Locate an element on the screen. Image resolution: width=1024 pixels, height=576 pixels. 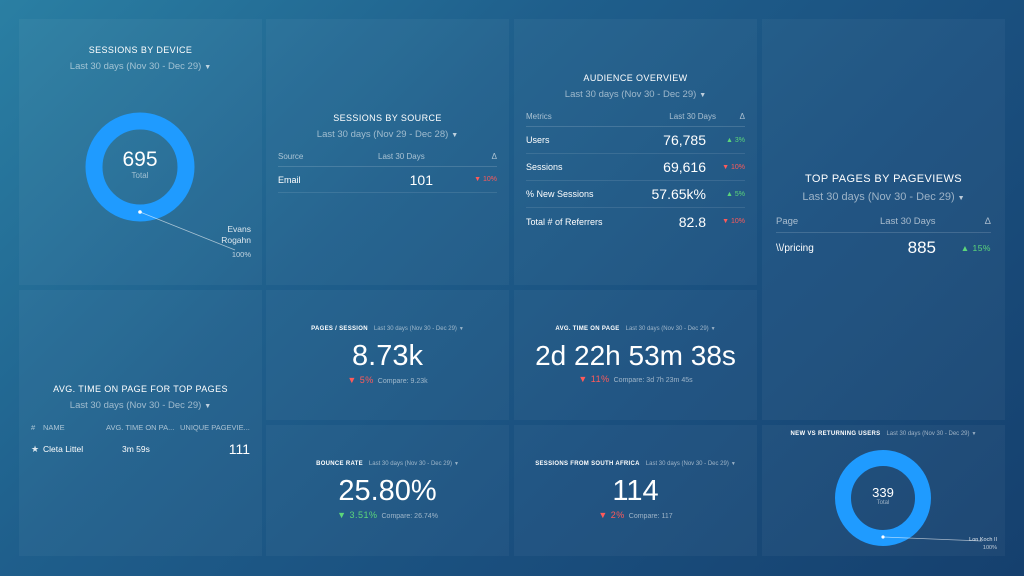
col-period: Last 30 Days is located at coordinates (908, 221).